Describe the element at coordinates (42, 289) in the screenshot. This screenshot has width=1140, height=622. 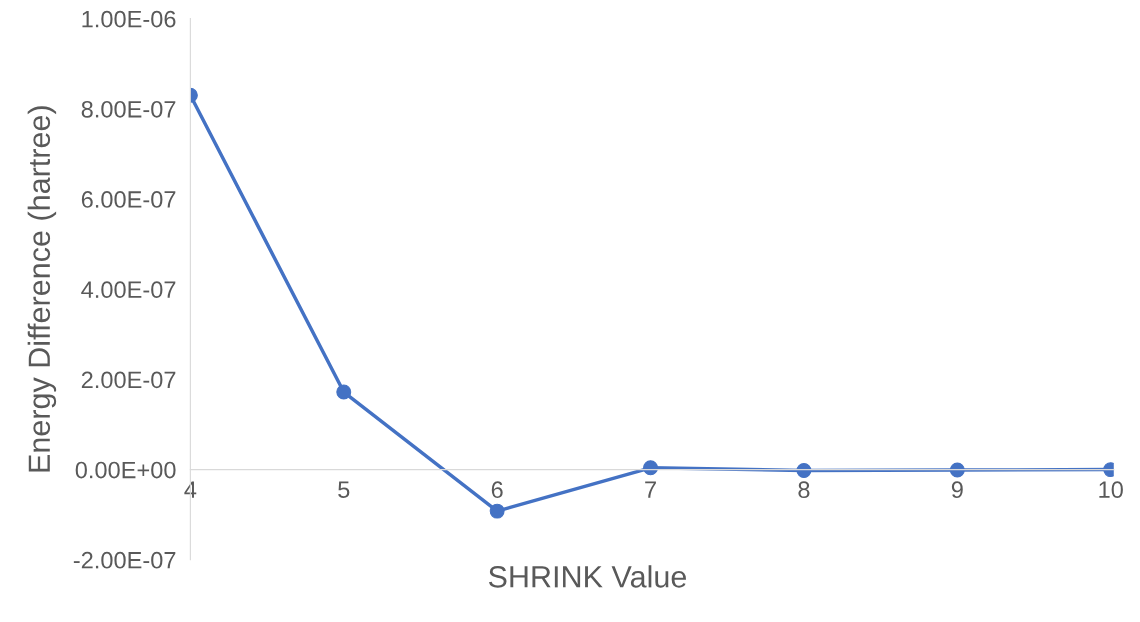
I see `y-axis-title: Energy Difference (hartree)` at that location.